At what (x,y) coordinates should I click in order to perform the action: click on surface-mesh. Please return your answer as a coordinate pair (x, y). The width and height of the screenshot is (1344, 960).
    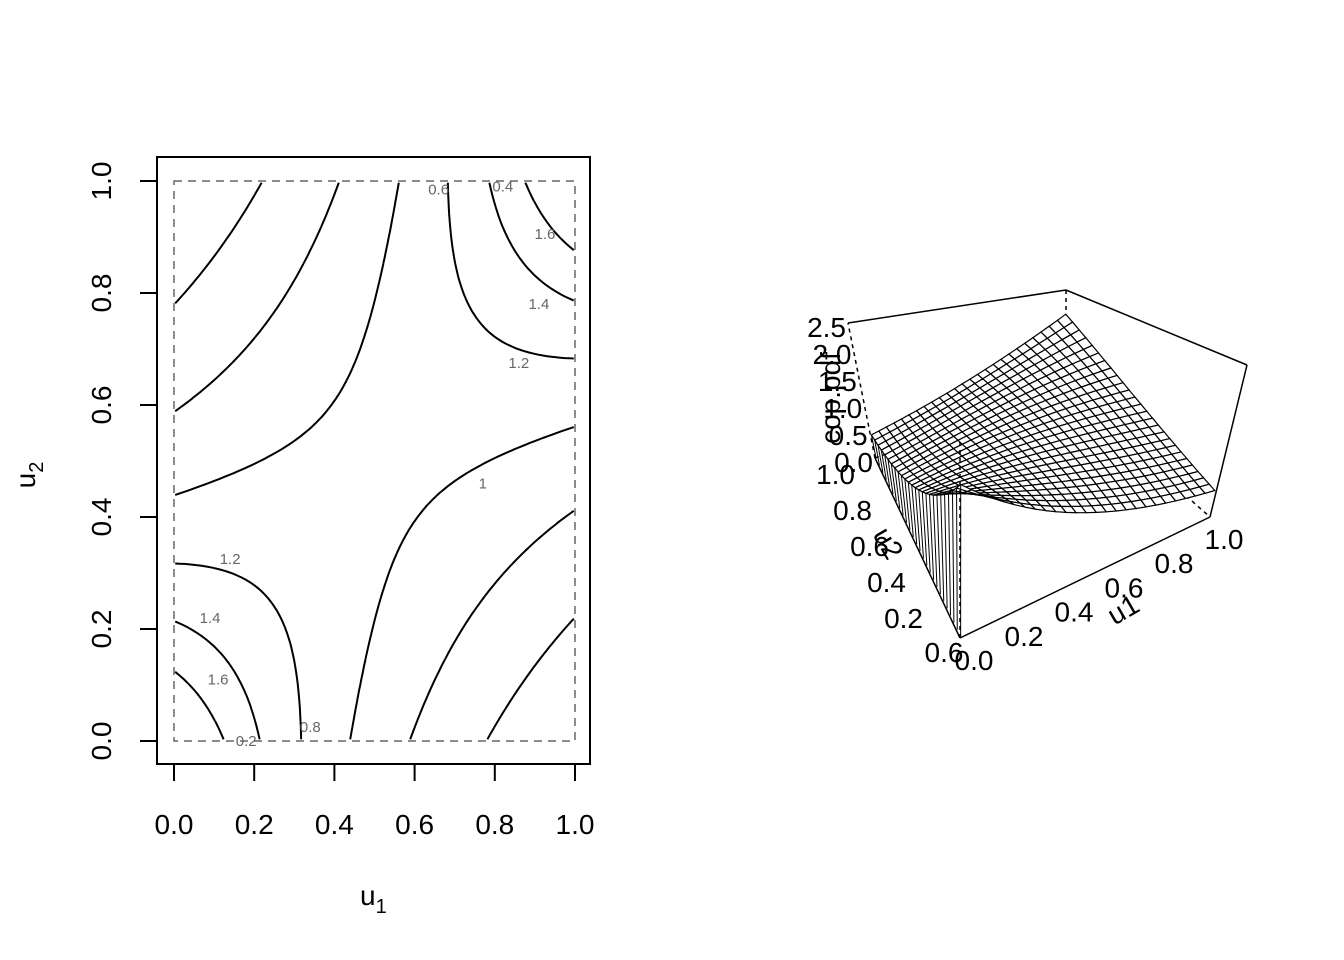
    Looking at the image, I should click on (1043, 475).